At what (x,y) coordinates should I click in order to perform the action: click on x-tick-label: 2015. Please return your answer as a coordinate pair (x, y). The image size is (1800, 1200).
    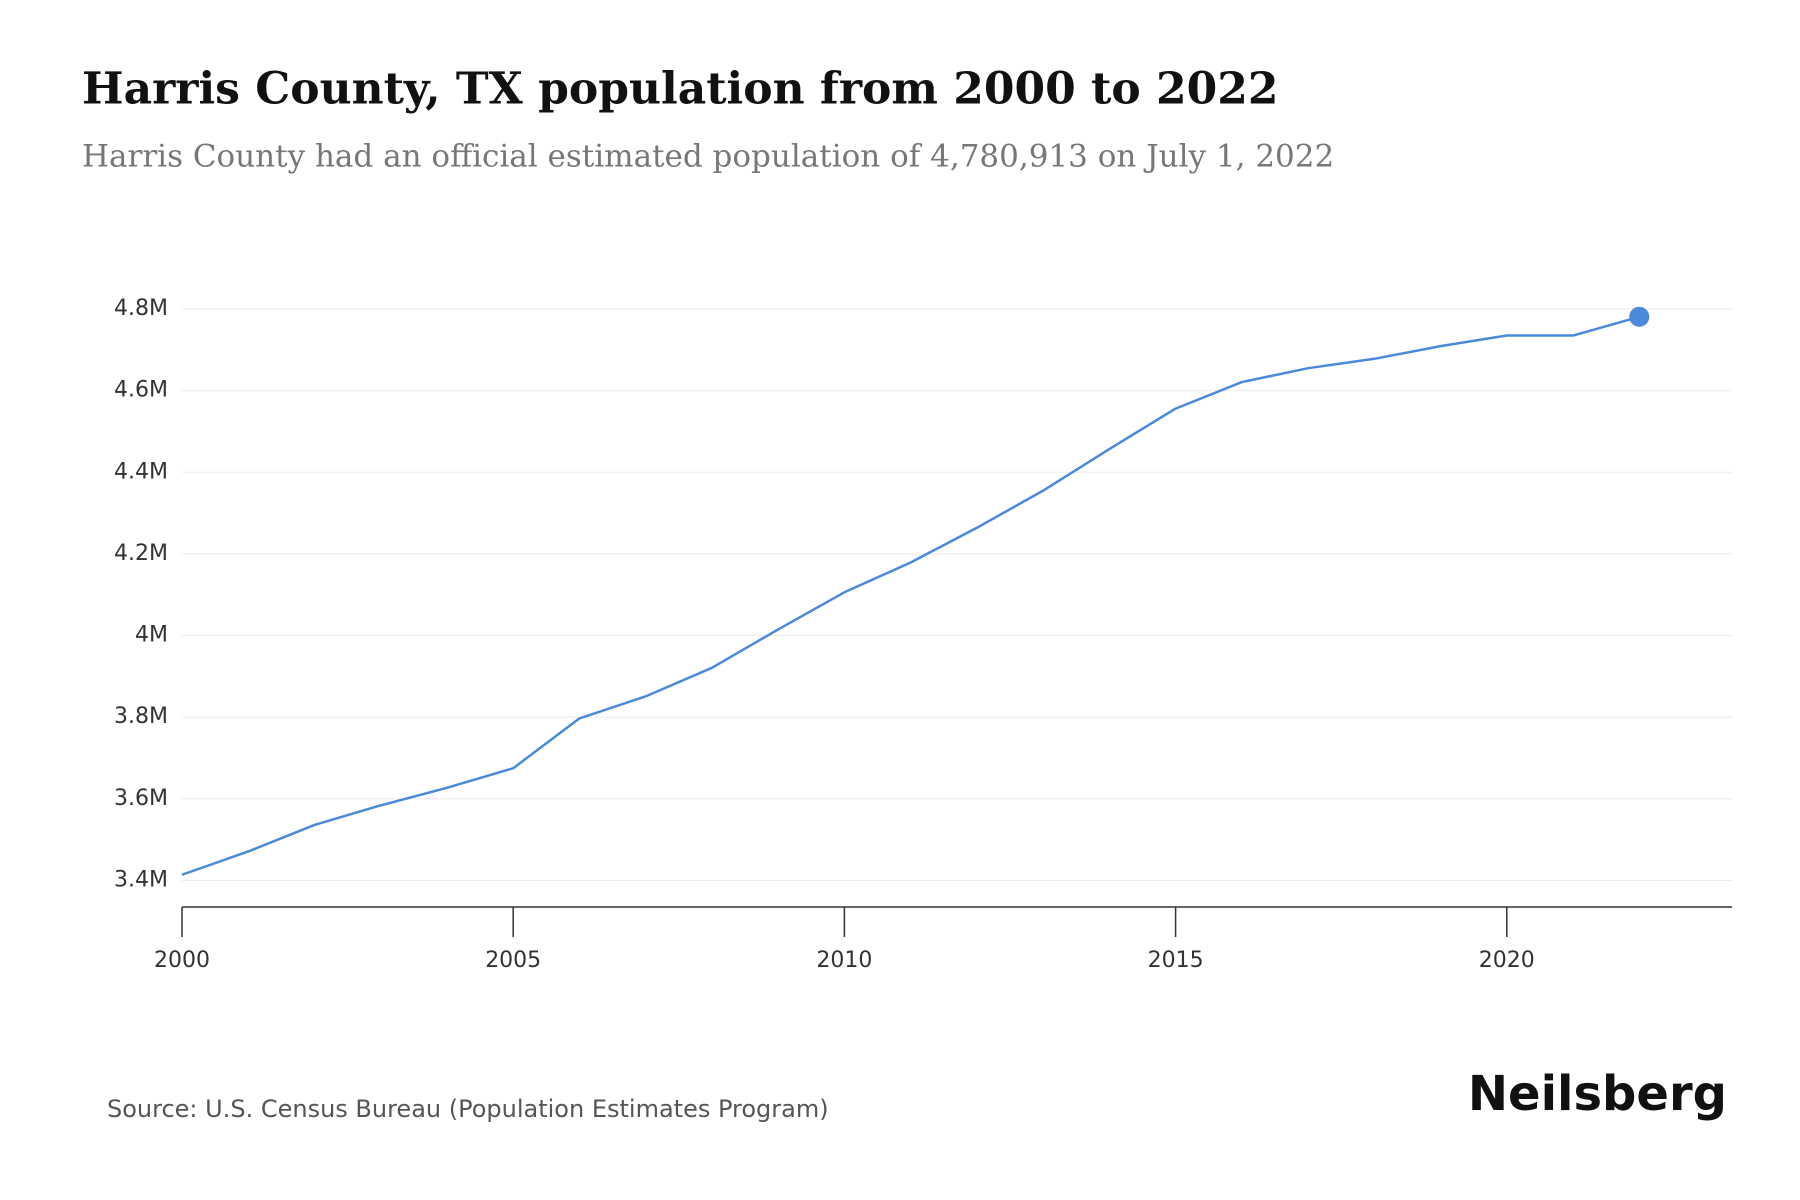
    Looking at the image, I should click on (1176, 960).